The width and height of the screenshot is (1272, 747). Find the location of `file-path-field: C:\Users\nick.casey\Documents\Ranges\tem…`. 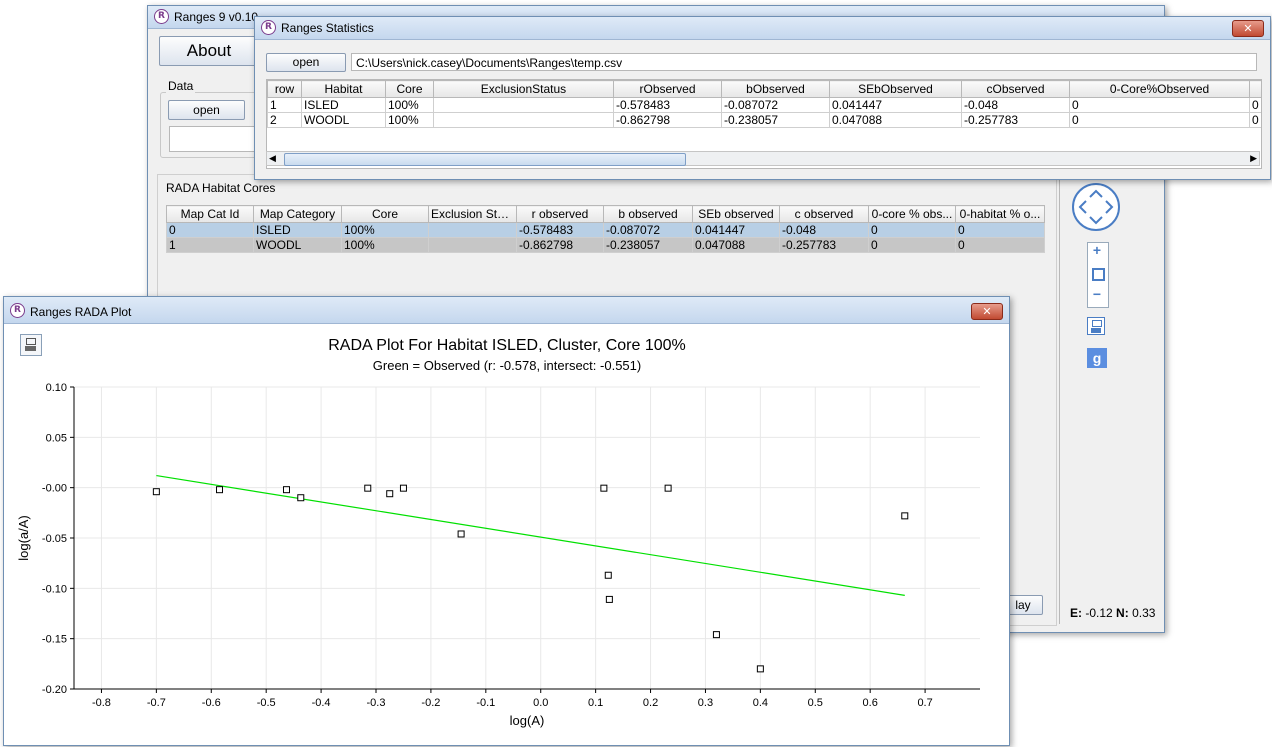

file-path-field: C:\Users\nick.casey\Documents\Ranges\tem… is located at coordinates (804, 62).